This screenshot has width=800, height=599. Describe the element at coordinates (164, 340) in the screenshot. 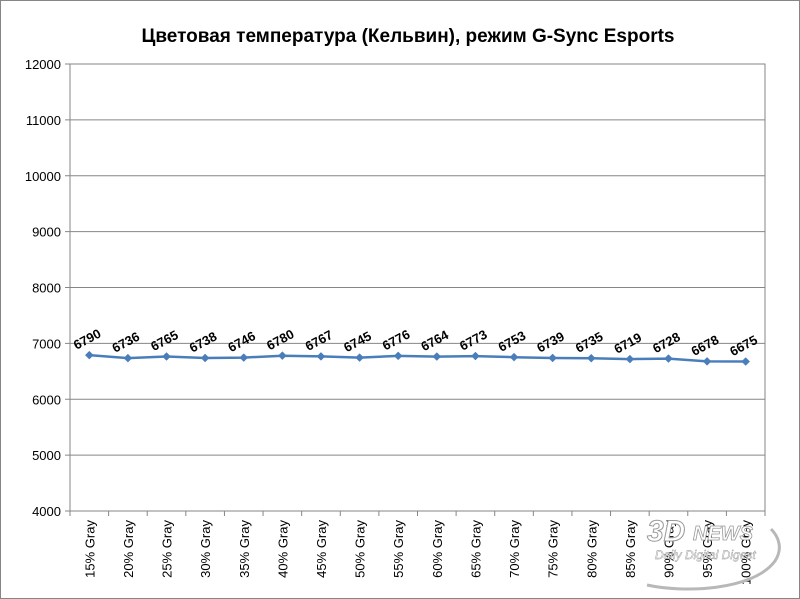

I see `data-label: 6765` at that location.